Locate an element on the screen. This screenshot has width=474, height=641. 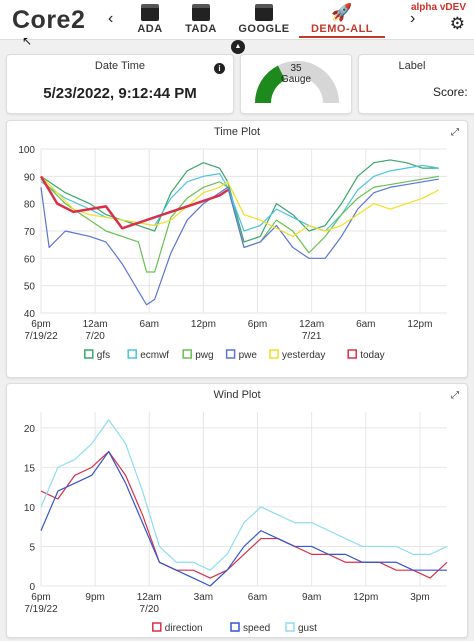
series-line-ecmwf is located at coordinates (239, 198).